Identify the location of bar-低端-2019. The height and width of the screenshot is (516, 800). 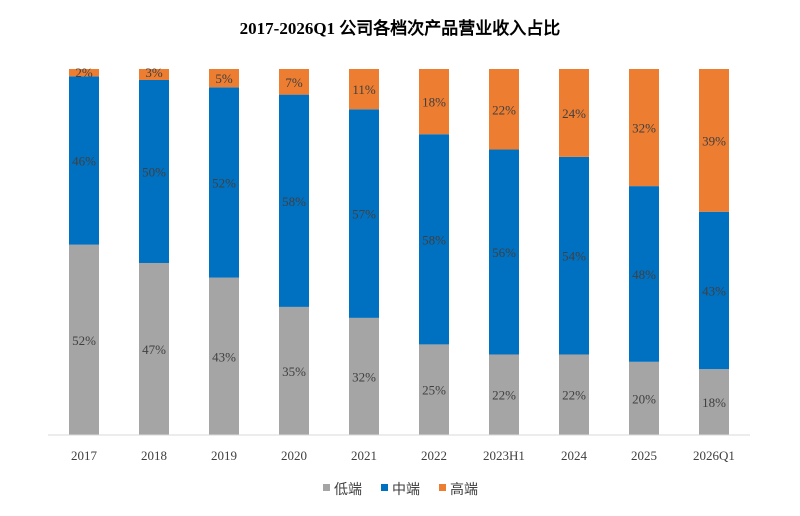
(224, 356).